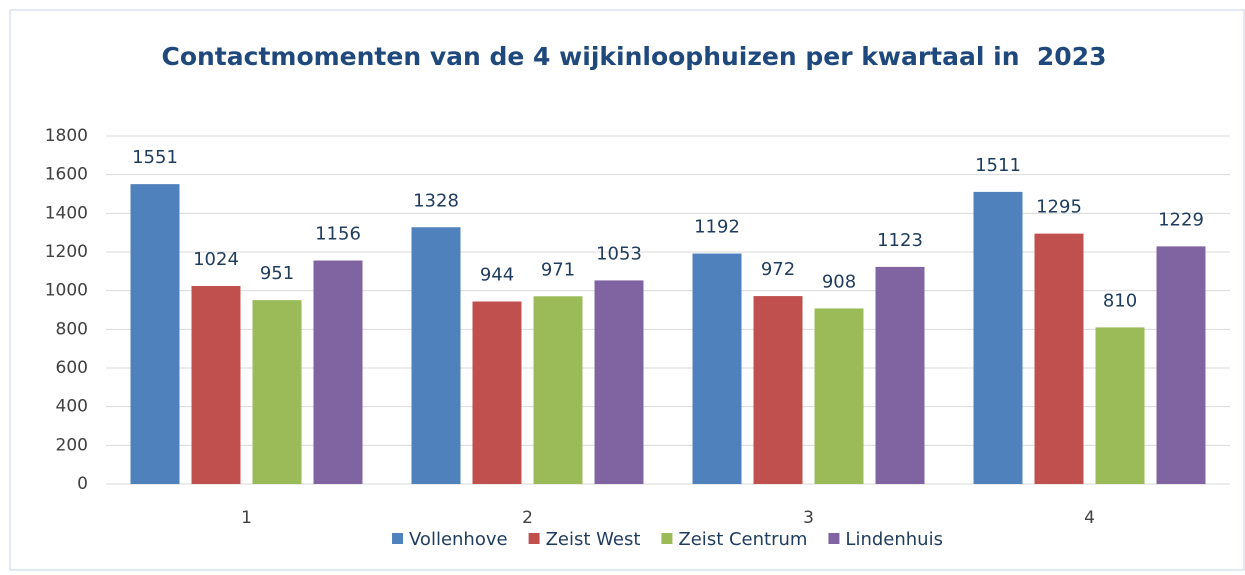 The height and width of the screenshot is (575, 1245). Describe the element at coordinates (778, 269) in the screenshot. I see `data-label: 972` at that location.